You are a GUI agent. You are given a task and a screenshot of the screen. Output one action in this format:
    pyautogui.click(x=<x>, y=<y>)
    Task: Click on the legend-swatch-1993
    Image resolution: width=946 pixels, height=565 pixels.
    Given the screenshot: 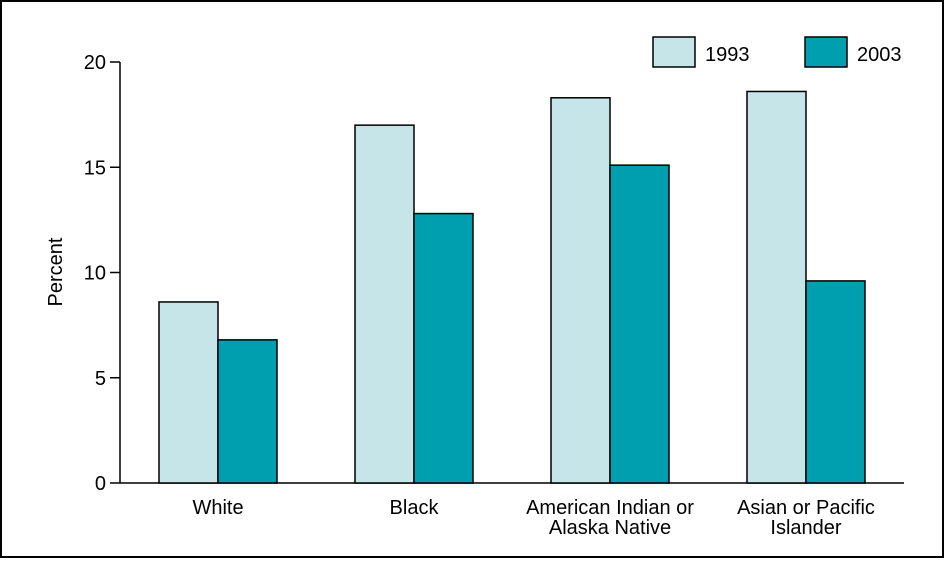 What is the action you would take?
    pyautogui.click(x=674, y=52)
    